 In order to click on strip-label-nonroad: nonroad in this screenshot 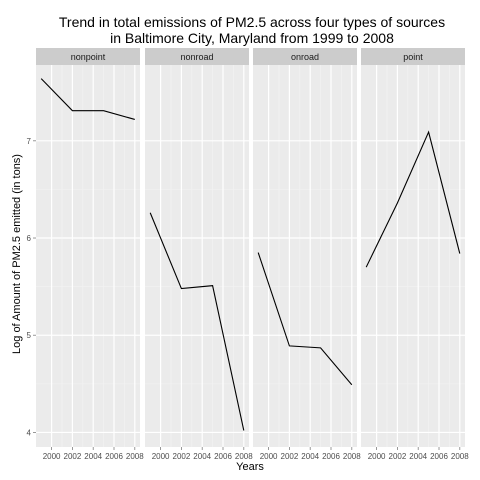, I will do `click(196, 57)`.